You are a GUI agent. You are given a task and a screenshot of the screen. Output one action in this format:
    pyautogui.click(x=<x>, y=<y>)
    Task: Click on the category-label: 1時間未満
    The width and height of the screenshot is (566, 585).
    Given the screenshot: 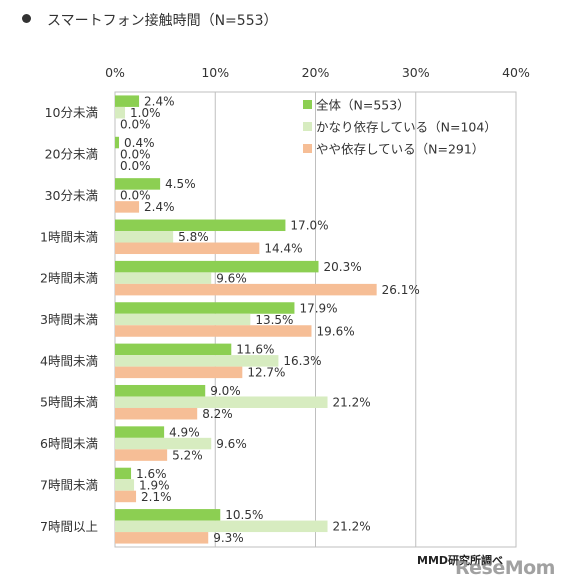 What is the action you would take?
    pyautogui.click(x=69, y=236)
    